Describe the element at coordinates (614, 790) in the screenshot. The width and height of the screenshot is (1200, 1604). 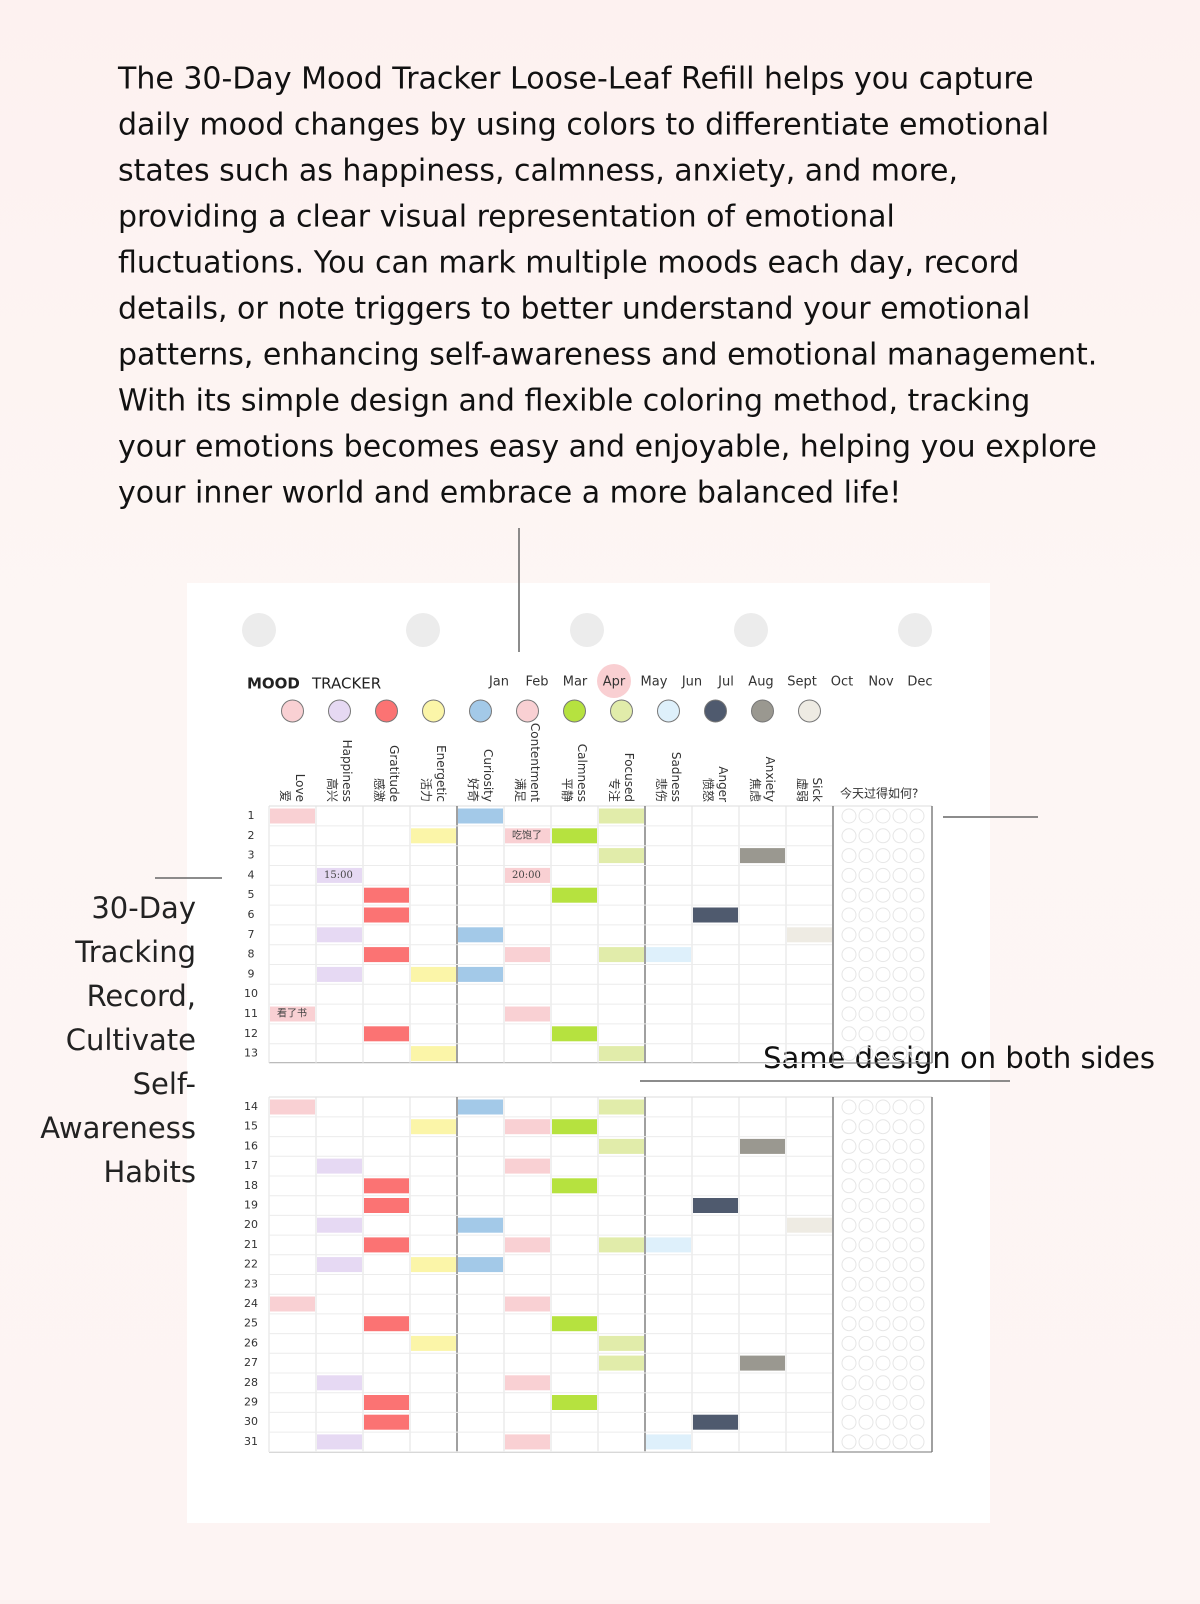
I see `mood-label-zh: 专注` at that location.